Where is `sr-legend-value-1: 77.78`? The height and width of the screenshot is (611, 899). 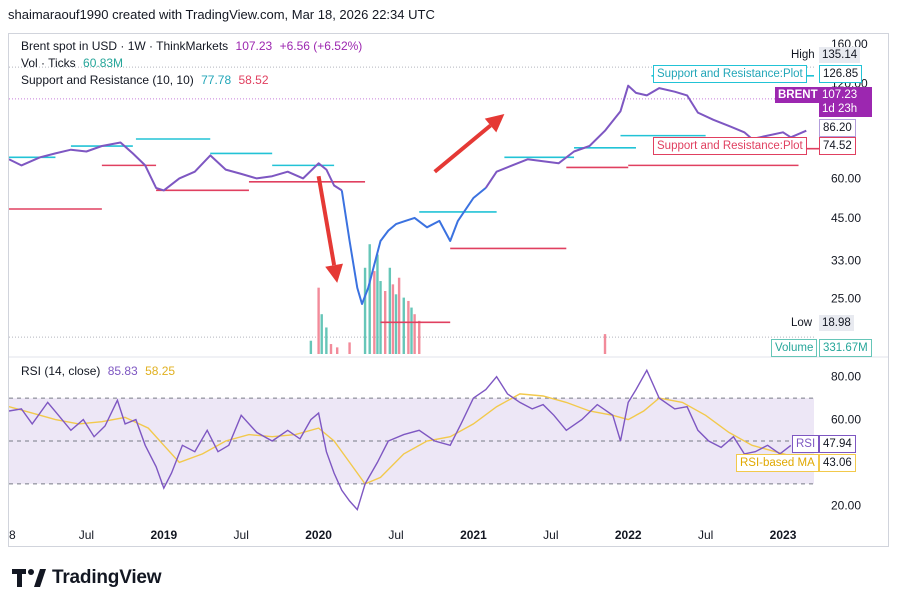 sr-legend-value-1: 77.78 is located at coordinates (216, 80).